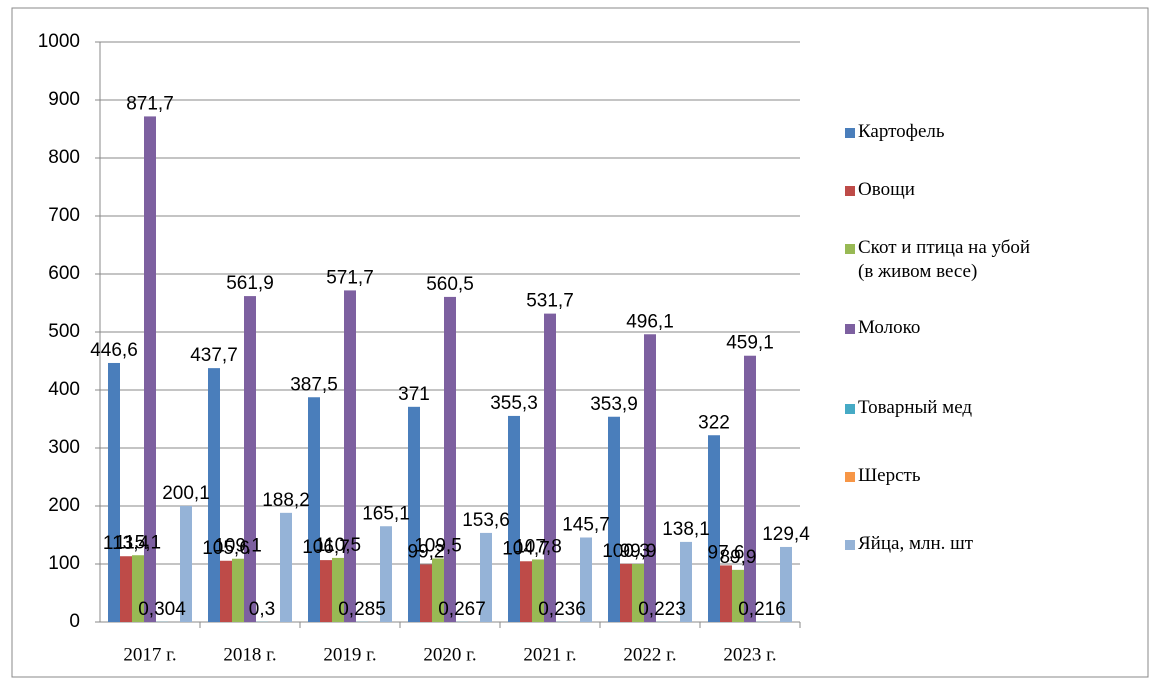 The width and height of the screenshot is (1150, 678). What do you see at coordinates (386, 513) in the screenshot?
I see `data-label: 165,1` at bounding box center [386, 513].